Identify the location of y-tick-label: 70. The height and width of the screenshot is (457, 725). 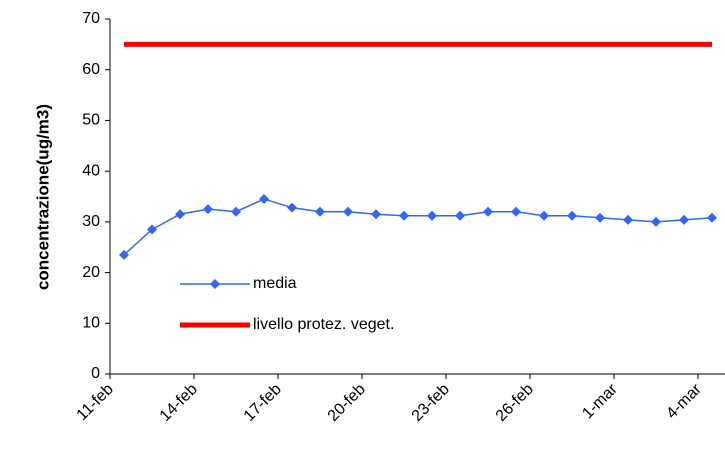
(91, 18).